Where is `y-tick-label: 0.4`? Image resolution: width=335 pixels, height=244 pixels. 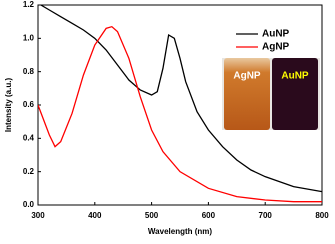
y-tick-label: 0.4 is located at coordinates (29, 137).